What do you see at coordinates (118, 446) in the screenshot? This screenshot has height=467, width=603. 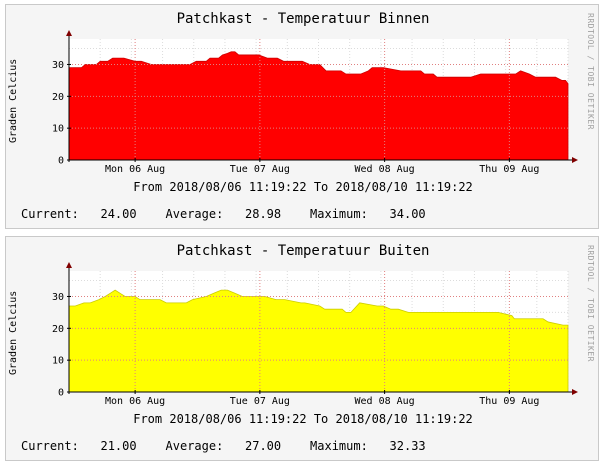 I see `current-value: 21.00` at bounding box center [118, 446].